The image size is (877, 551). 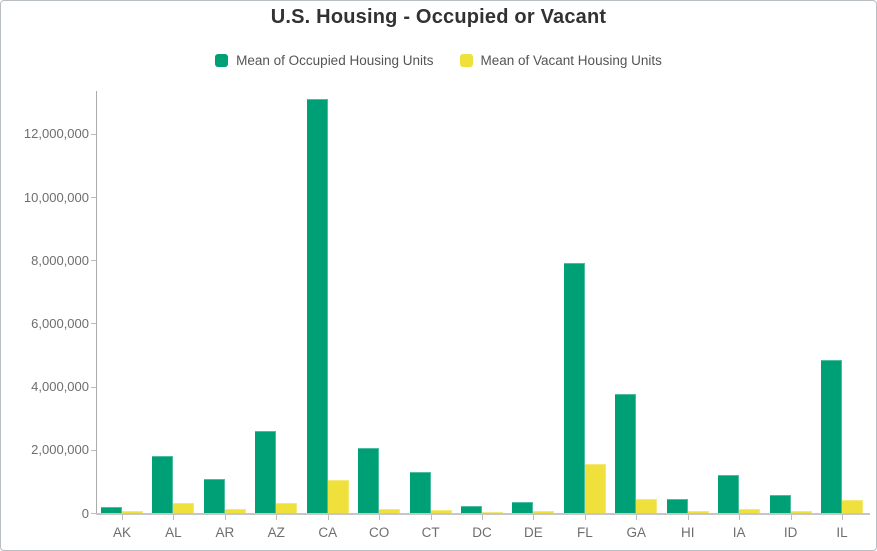 I want to click on bar-AR-vacant, so click(x=235, y=510).